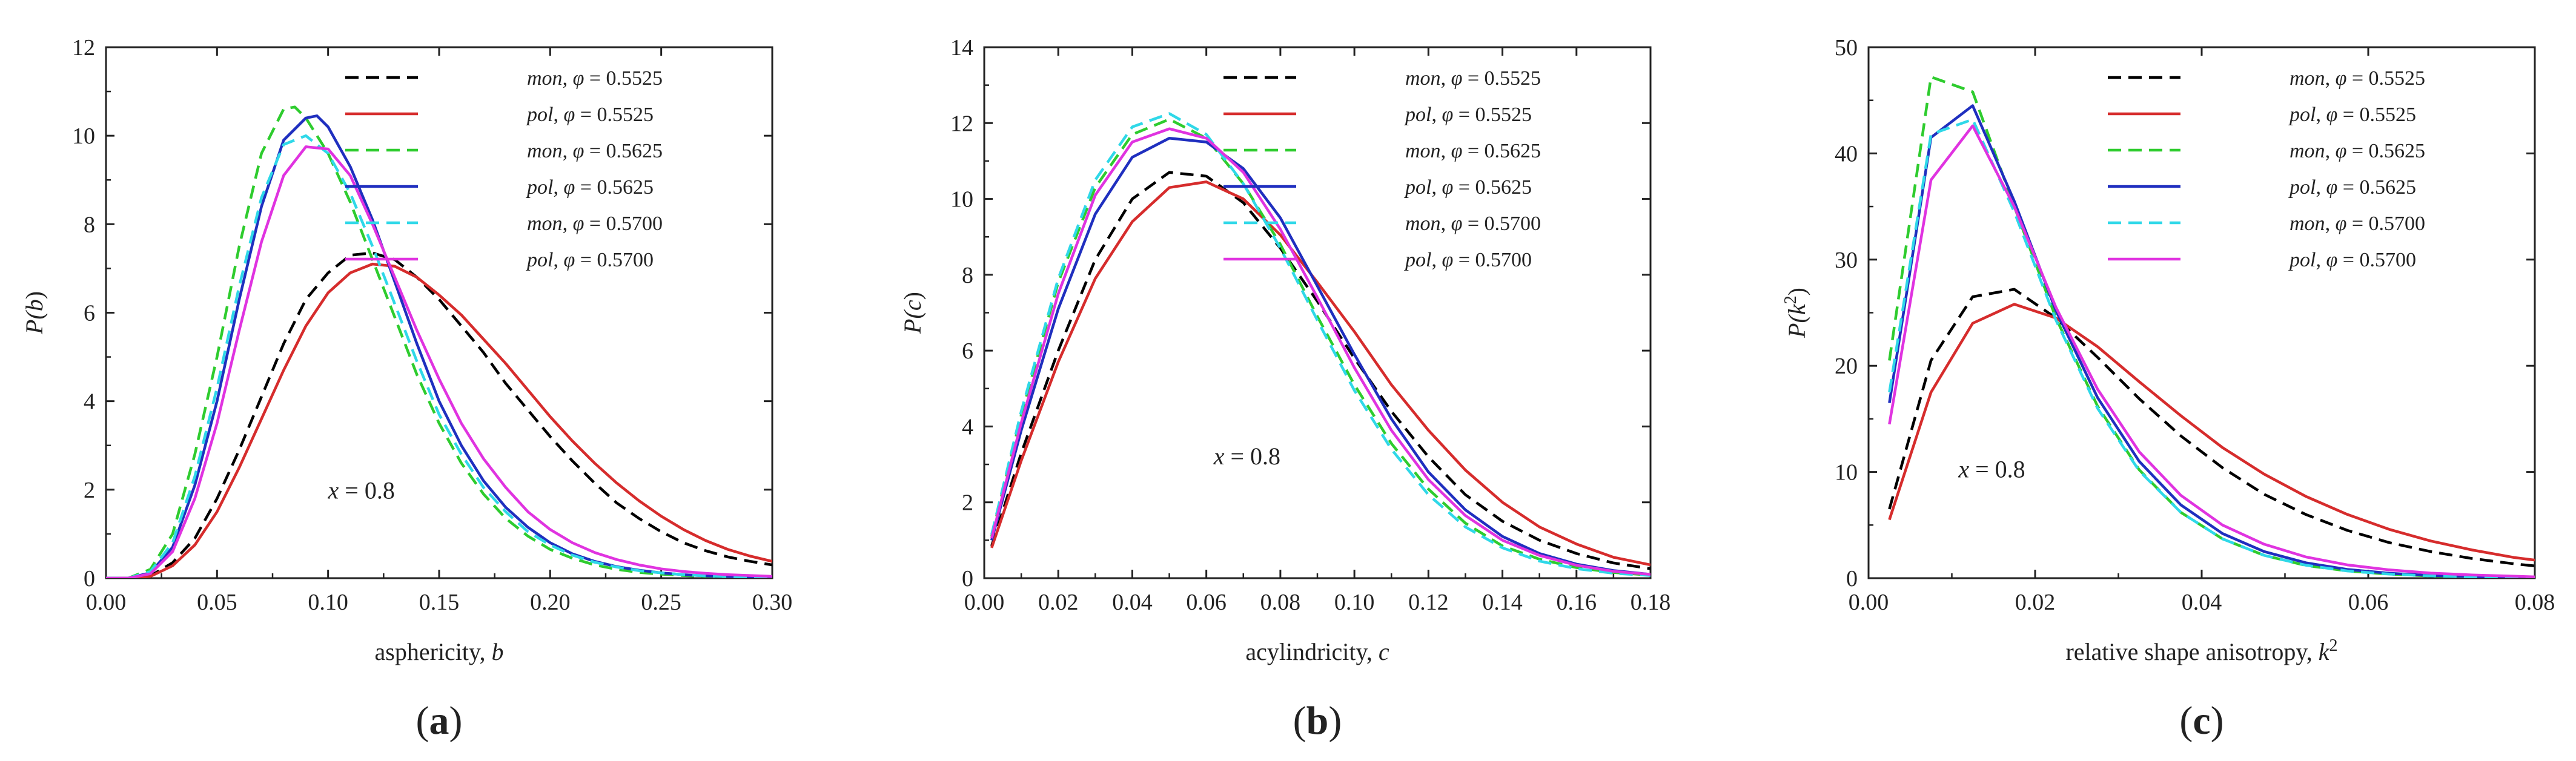 The image size is (2576, 761). What do you see at coordinates (422, 721) in the screenshot?
I see `panel-a-panel-label-open: (` at bounding box center [422, 721].